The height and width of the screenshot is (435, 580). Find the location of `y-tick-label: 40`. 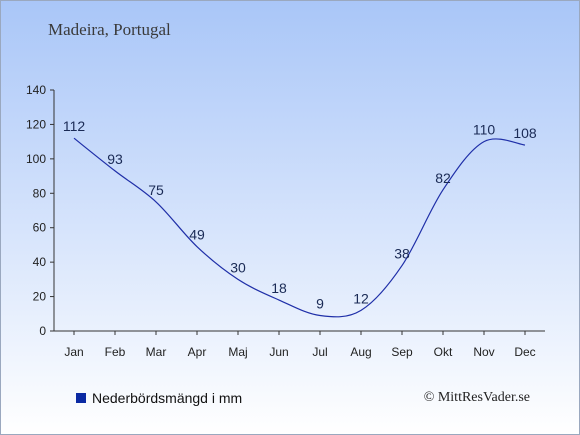

y-tick-label: 40 is located at coordinates (40, 262).